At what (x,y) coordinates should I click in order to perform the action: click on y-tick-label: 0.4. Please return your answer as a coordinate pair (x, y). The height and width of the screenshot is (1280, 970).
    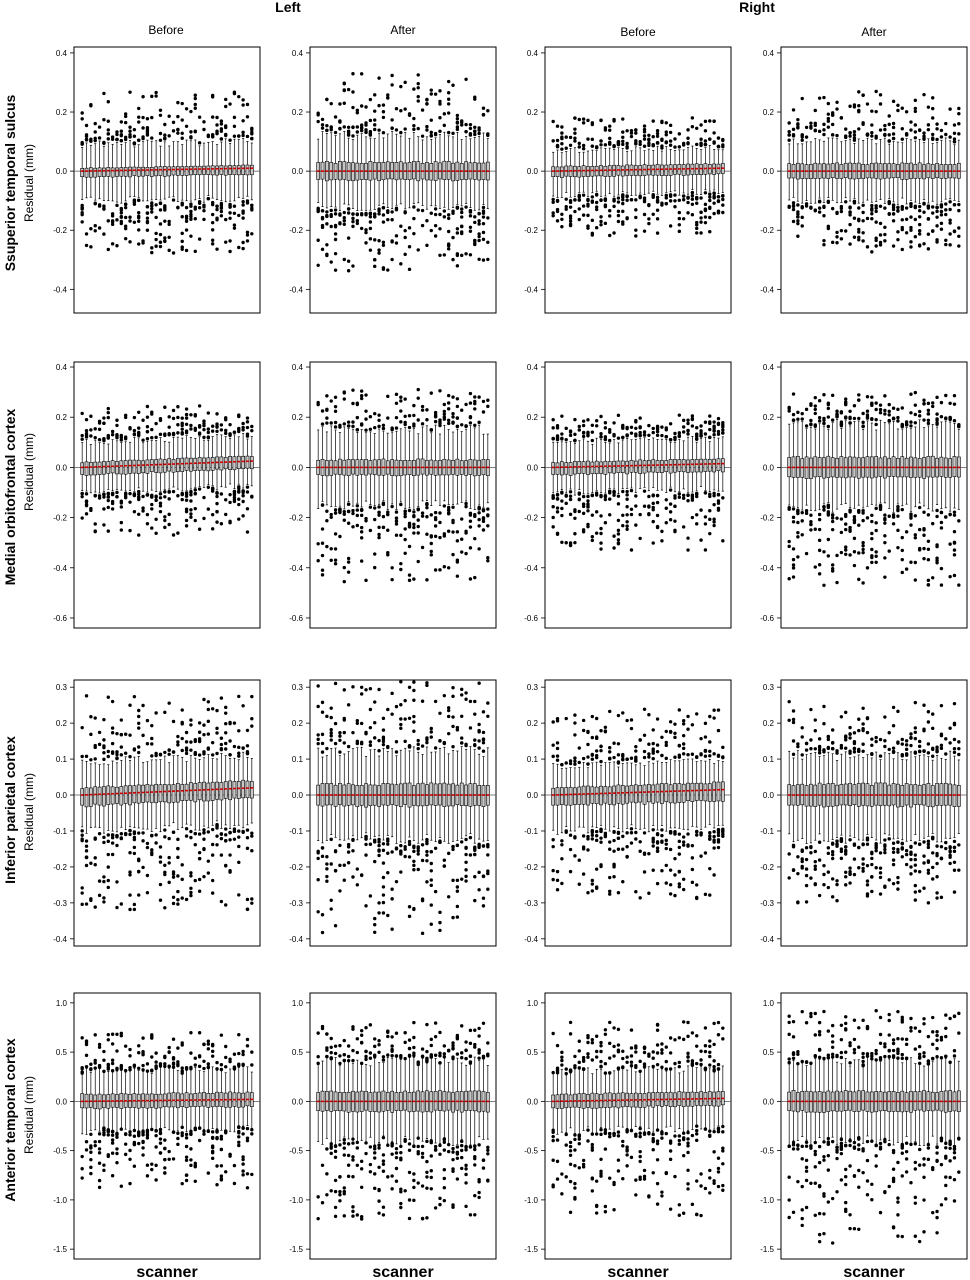
    Looking at the image, I should click on (62, 367).